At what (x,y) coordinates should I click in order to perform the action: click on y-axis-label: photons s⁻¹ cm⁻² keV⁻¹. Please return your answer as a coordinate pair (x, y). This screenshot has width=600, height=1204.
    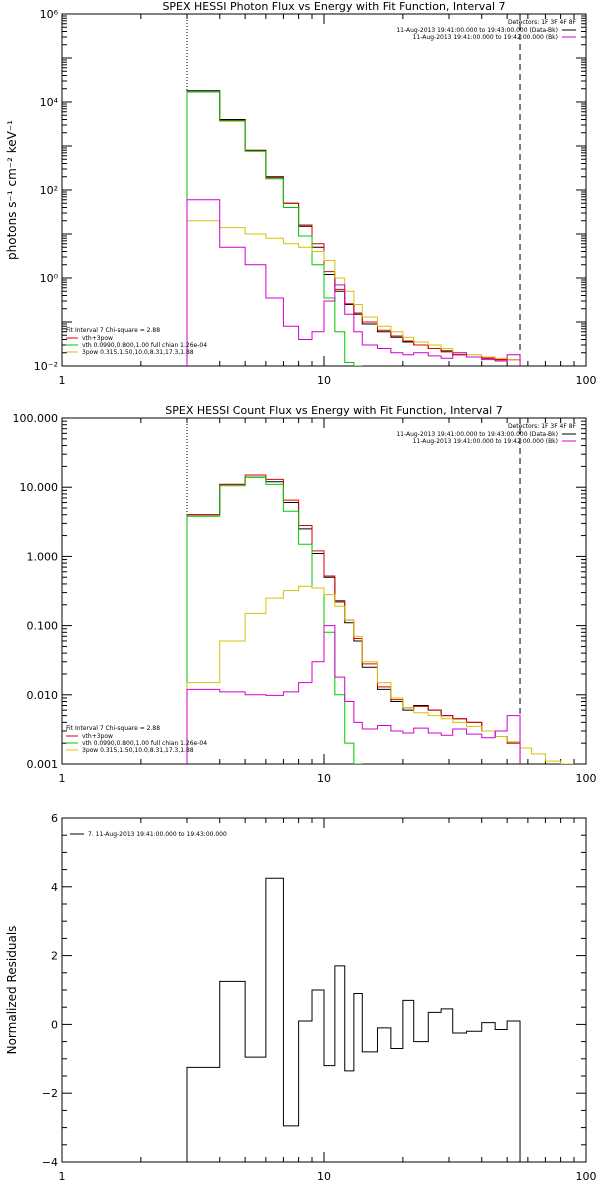
    Looking at the image, I should click on (12, 190).